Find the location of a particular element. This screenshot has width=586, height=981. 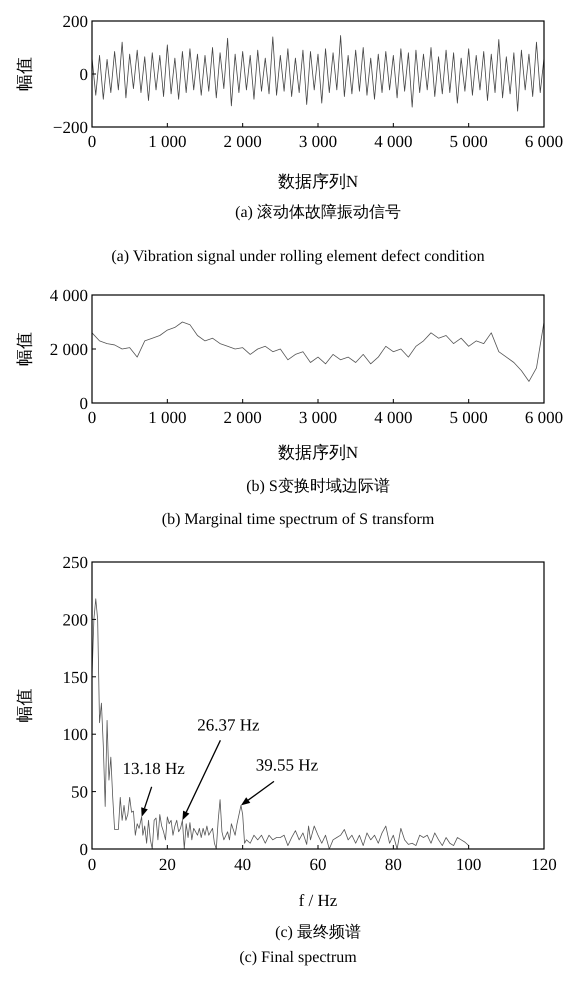

y-tick-label: 50 is located at coordinates (79, 792).